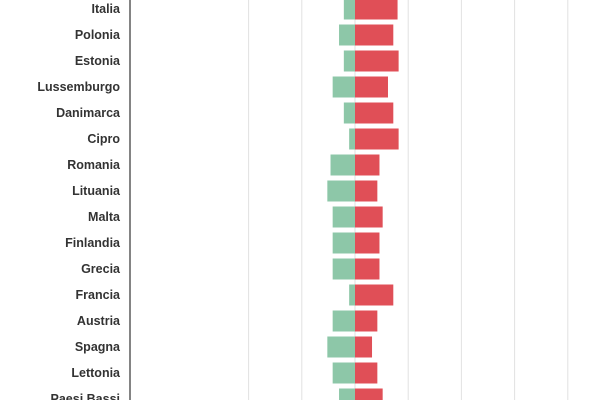  I want to click on category-label: Polonia, so click(98, 35).